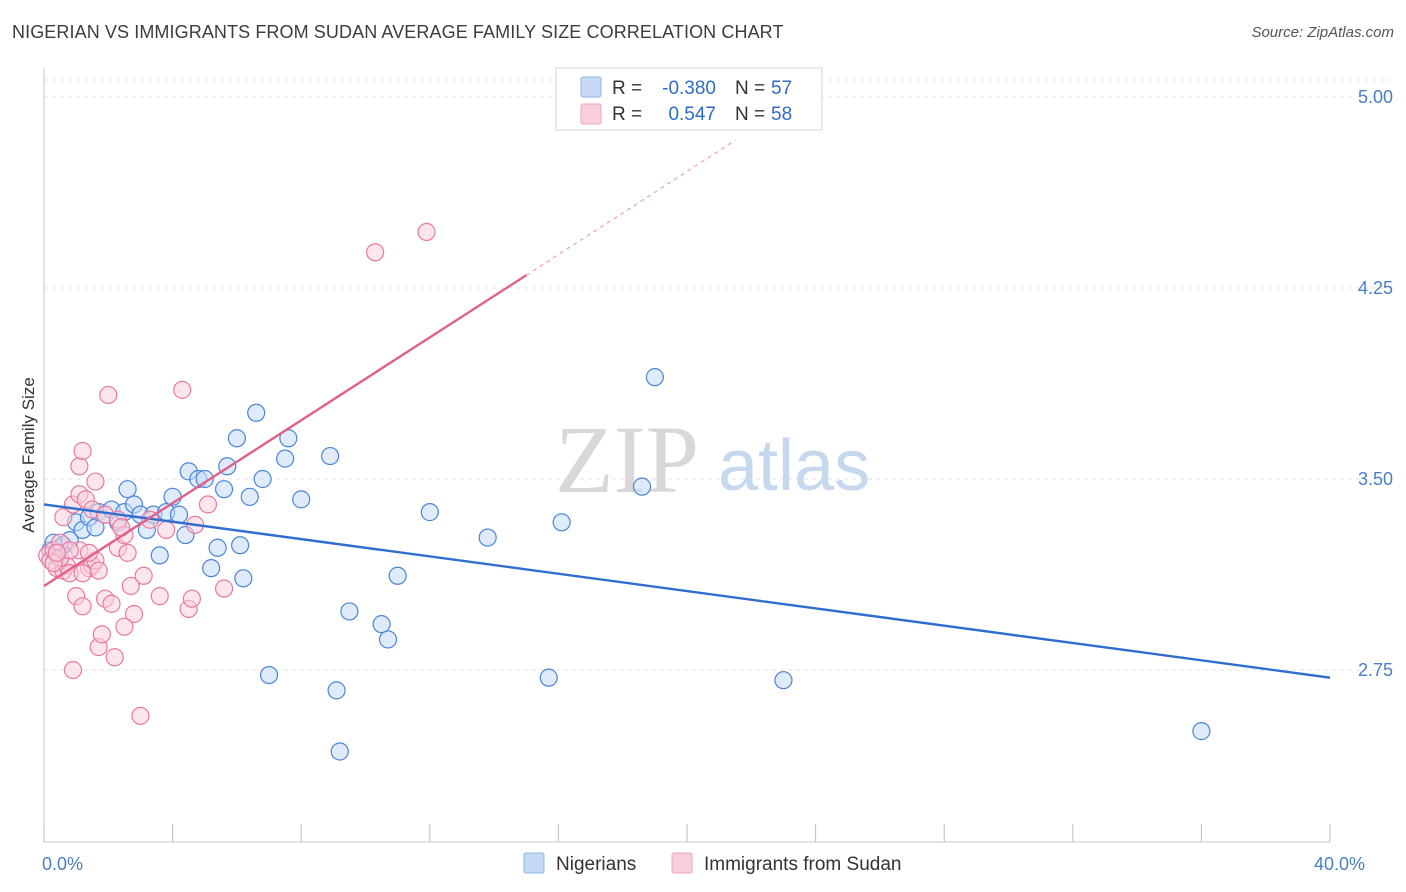 This screenshot has height=892, width=1406. What do you see at coordinates (1375, 97) in the screenshot?
I see `y-tick-label-3: 5.00` at bounding box center [1375, 97].